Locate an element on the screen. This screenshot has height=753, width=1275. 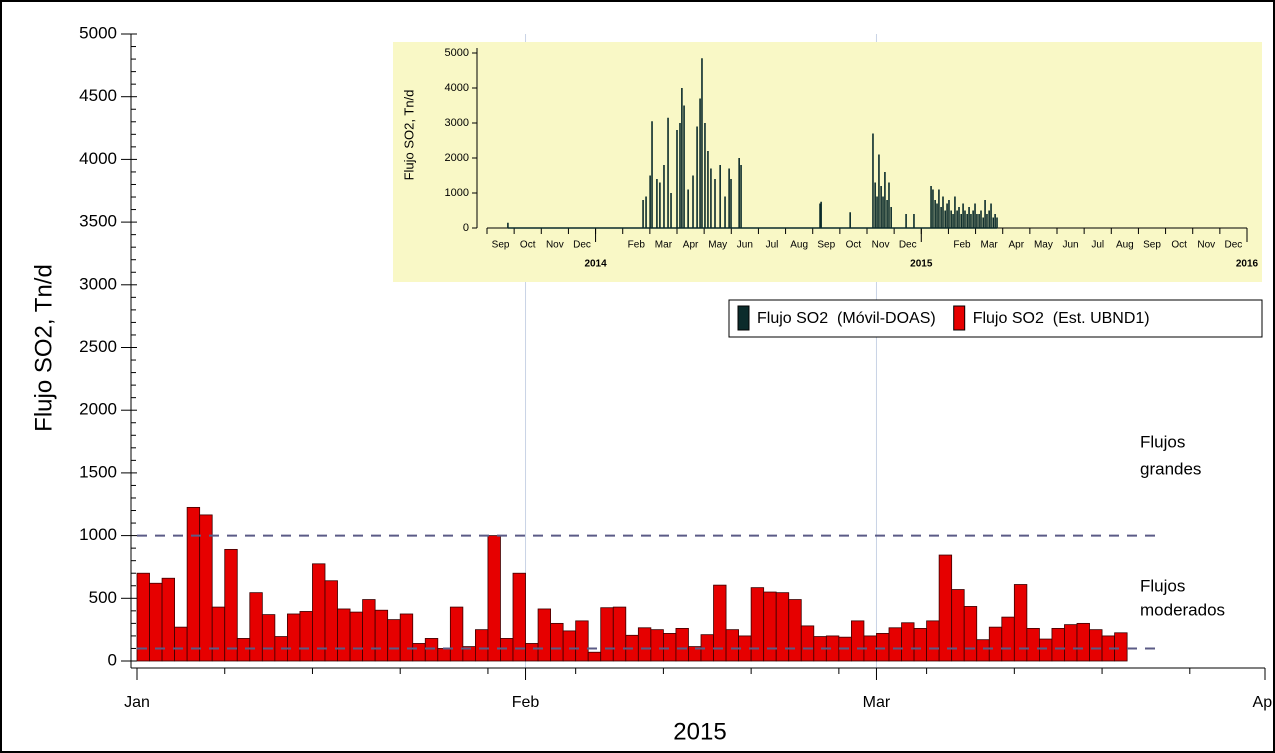
y-tick-label: 500 is located at coordinates (103, 597).